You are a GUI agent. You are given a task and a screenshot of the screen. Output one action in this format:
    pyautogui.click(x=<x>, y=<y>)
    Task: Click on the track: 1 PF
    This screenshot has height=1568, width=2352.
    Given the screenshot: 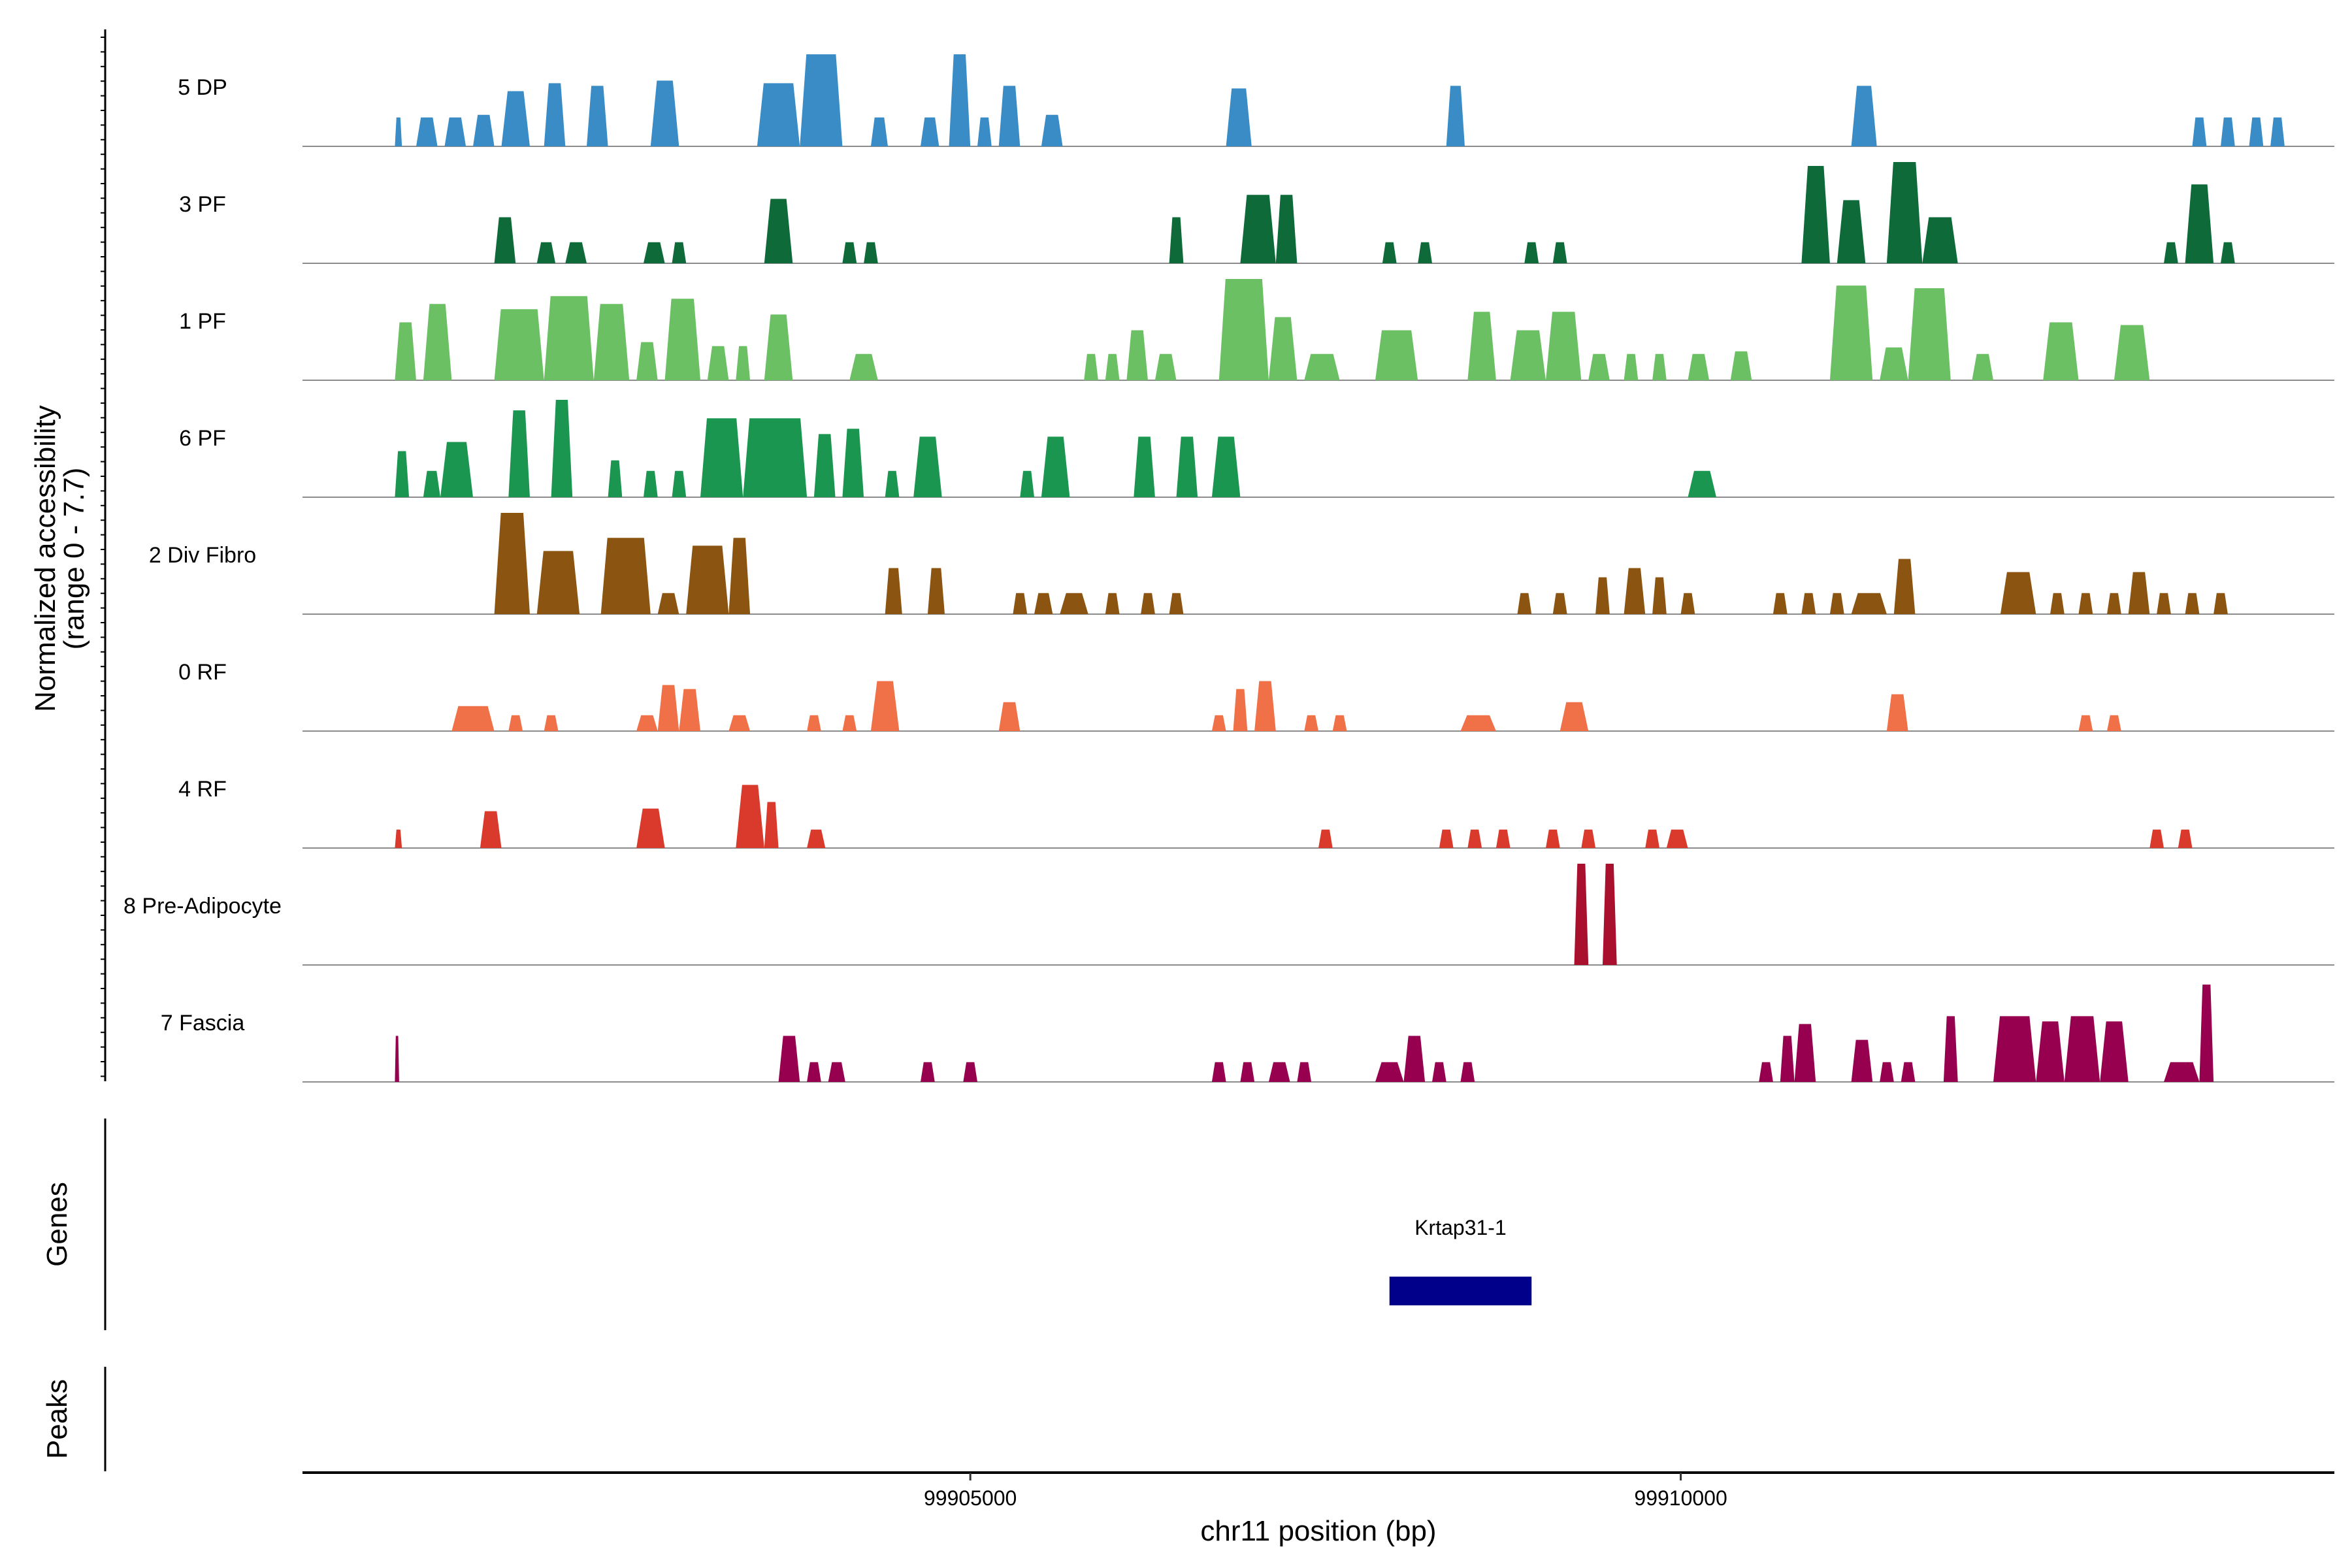 What is the action you would take?
    pyautogui.click(x=1256, y=330)
    